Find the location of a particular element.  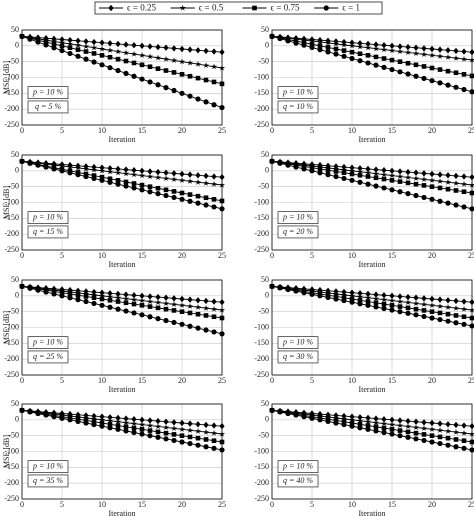

x-tick-label: 25 is located at coordinates (222, 130).